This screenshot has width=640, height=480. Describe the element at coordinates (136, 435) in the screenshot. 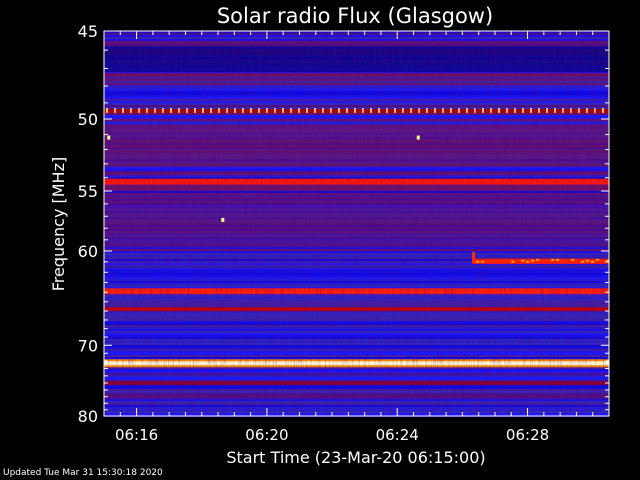

I see `x-tick-label: 06:16` at that location.